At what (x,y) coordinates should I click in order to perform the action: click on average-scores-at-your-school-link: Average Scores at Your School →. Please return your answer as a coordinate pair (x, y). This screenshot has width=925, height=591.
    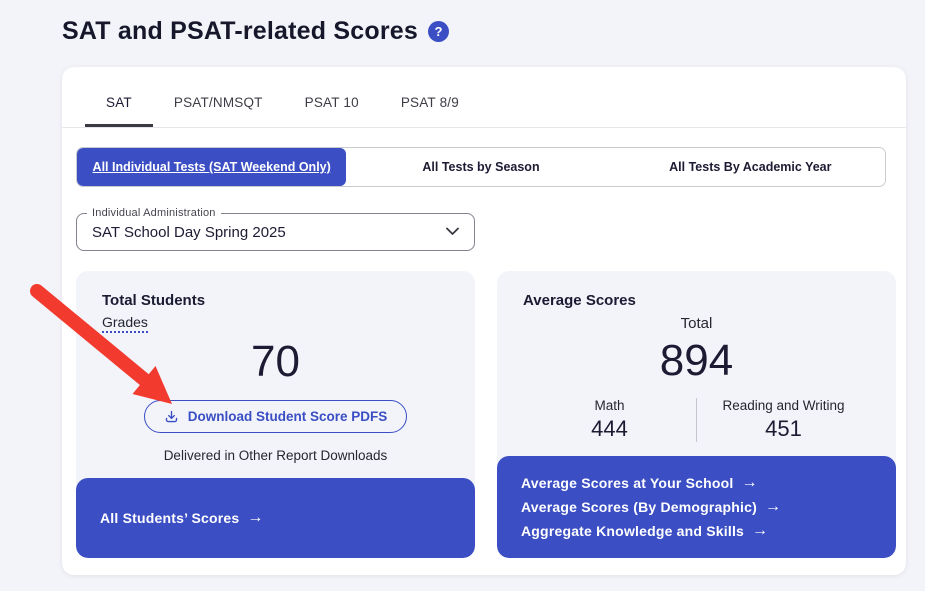
    Looking at the image, I should click on (639, 483).